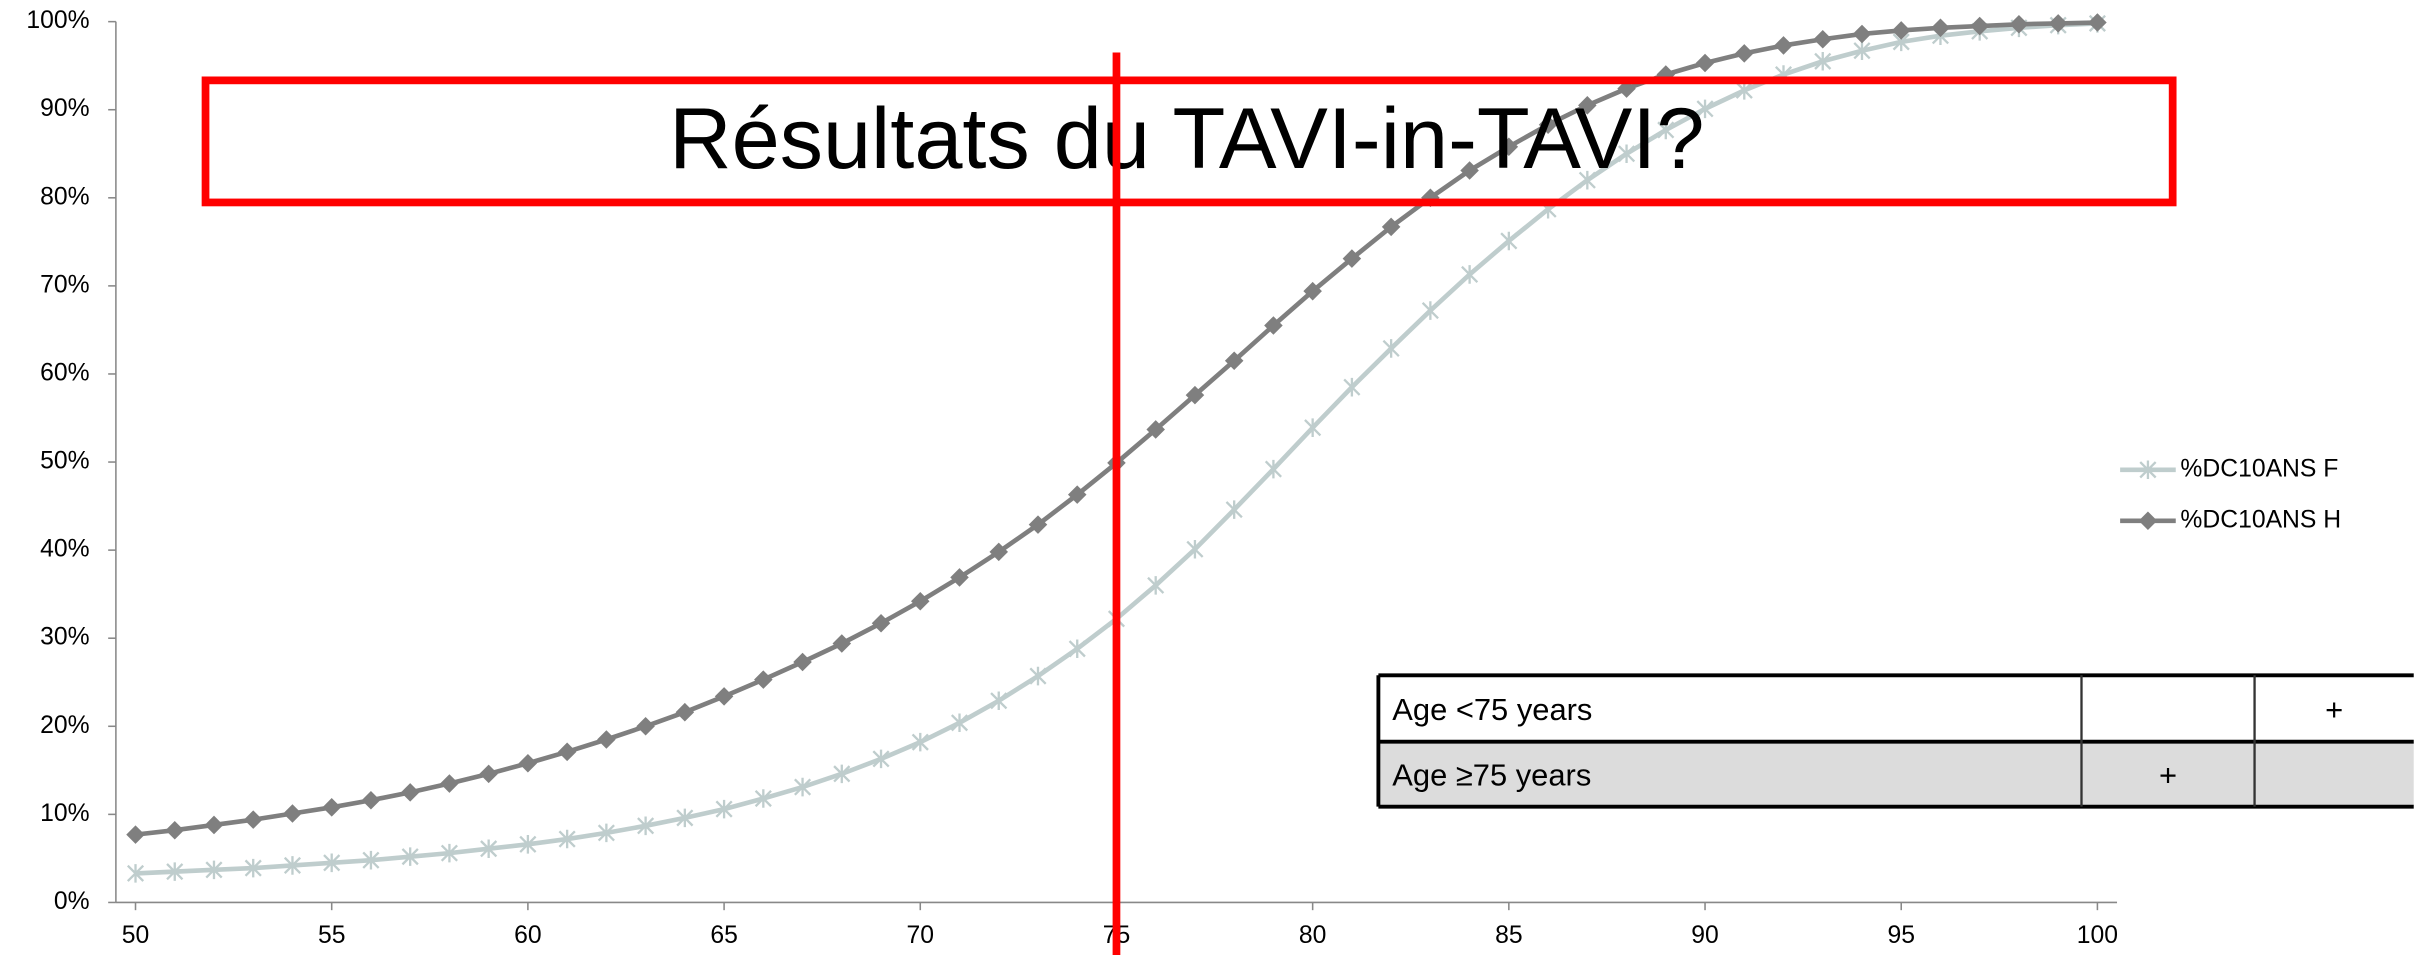  I want to click on y-tick-label: 20%, so click(64, 725).